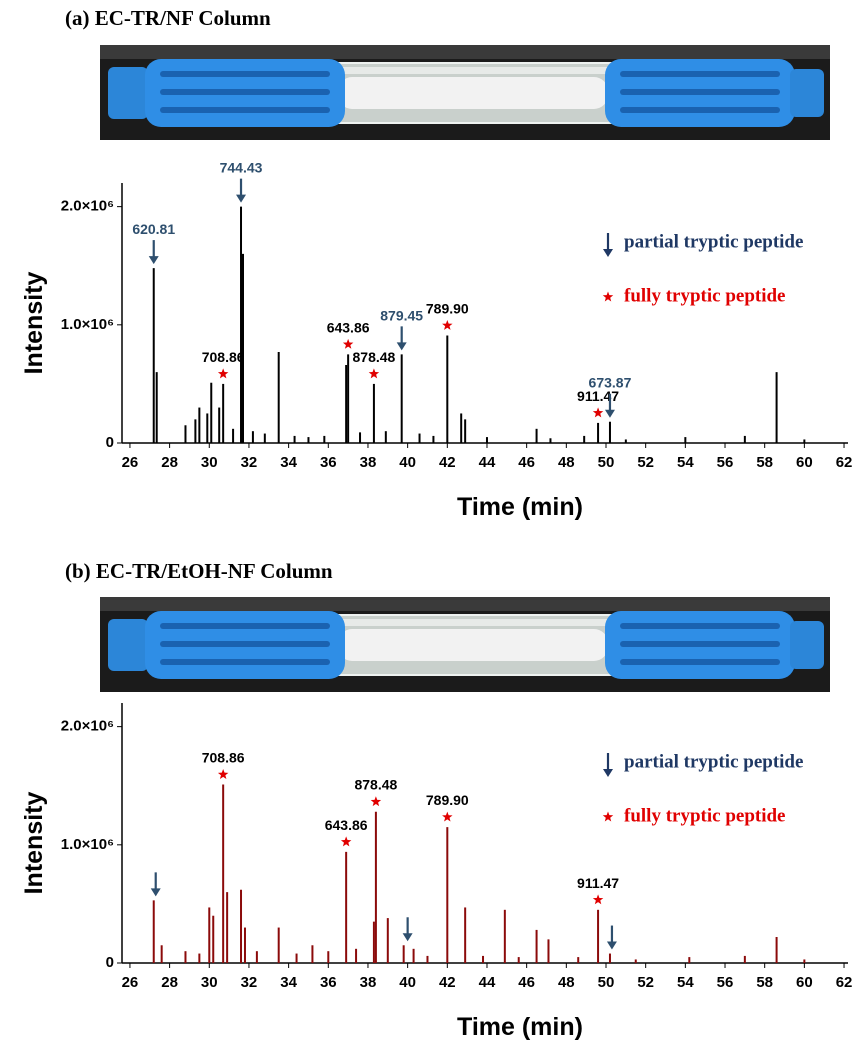 The width and height of the screenshot is (866, 1050). I want to click on panel-title: (a) EC-TR/NF Column, so click(168, 18).